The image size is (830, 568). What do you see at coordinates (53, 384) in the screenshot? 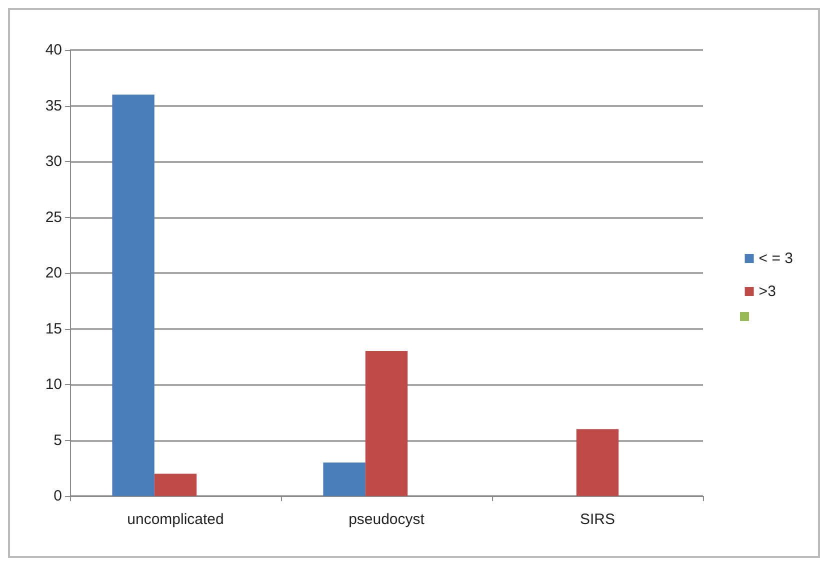
I see `y-tick-label: 10` at bounding box center [53, 384].